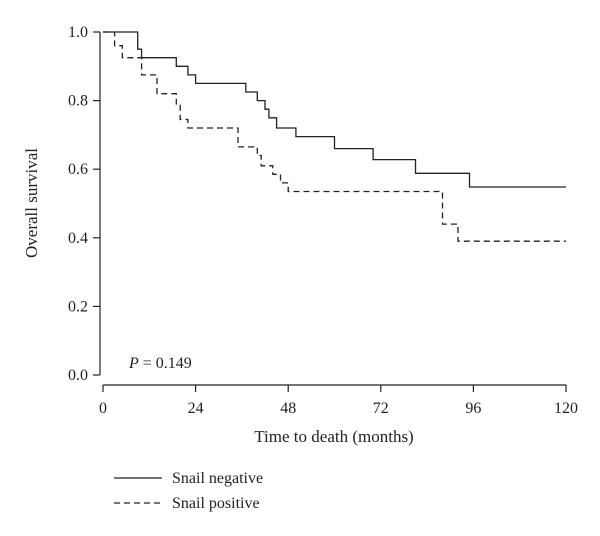 The image size is (600, 536). I want to click on x-tick-label: 72, so click(381, 408).